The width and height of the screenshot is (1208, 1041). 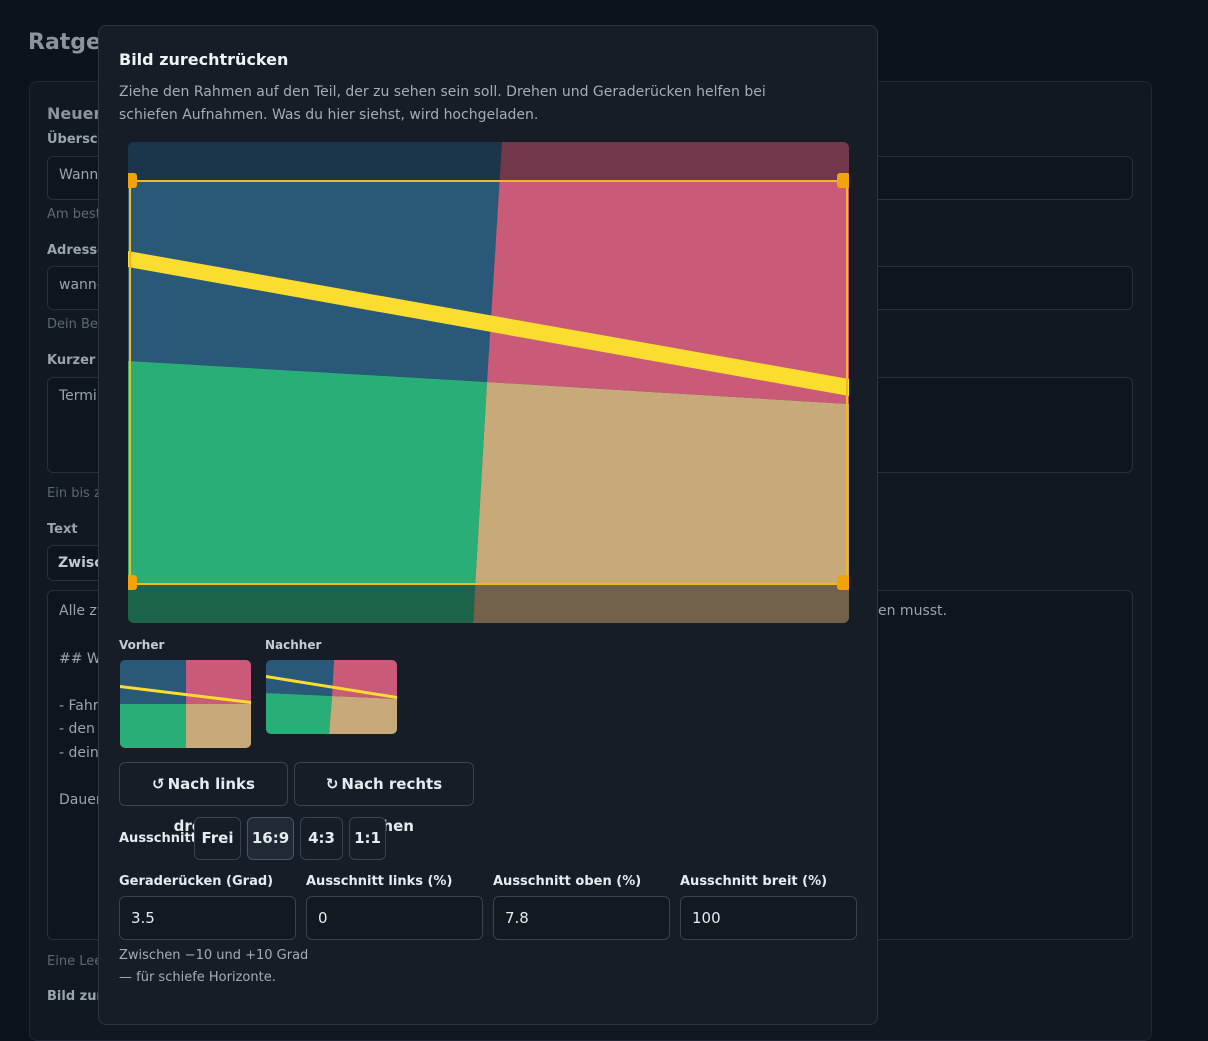 I want to click on crop-top-input, so click(x=581, y=918).